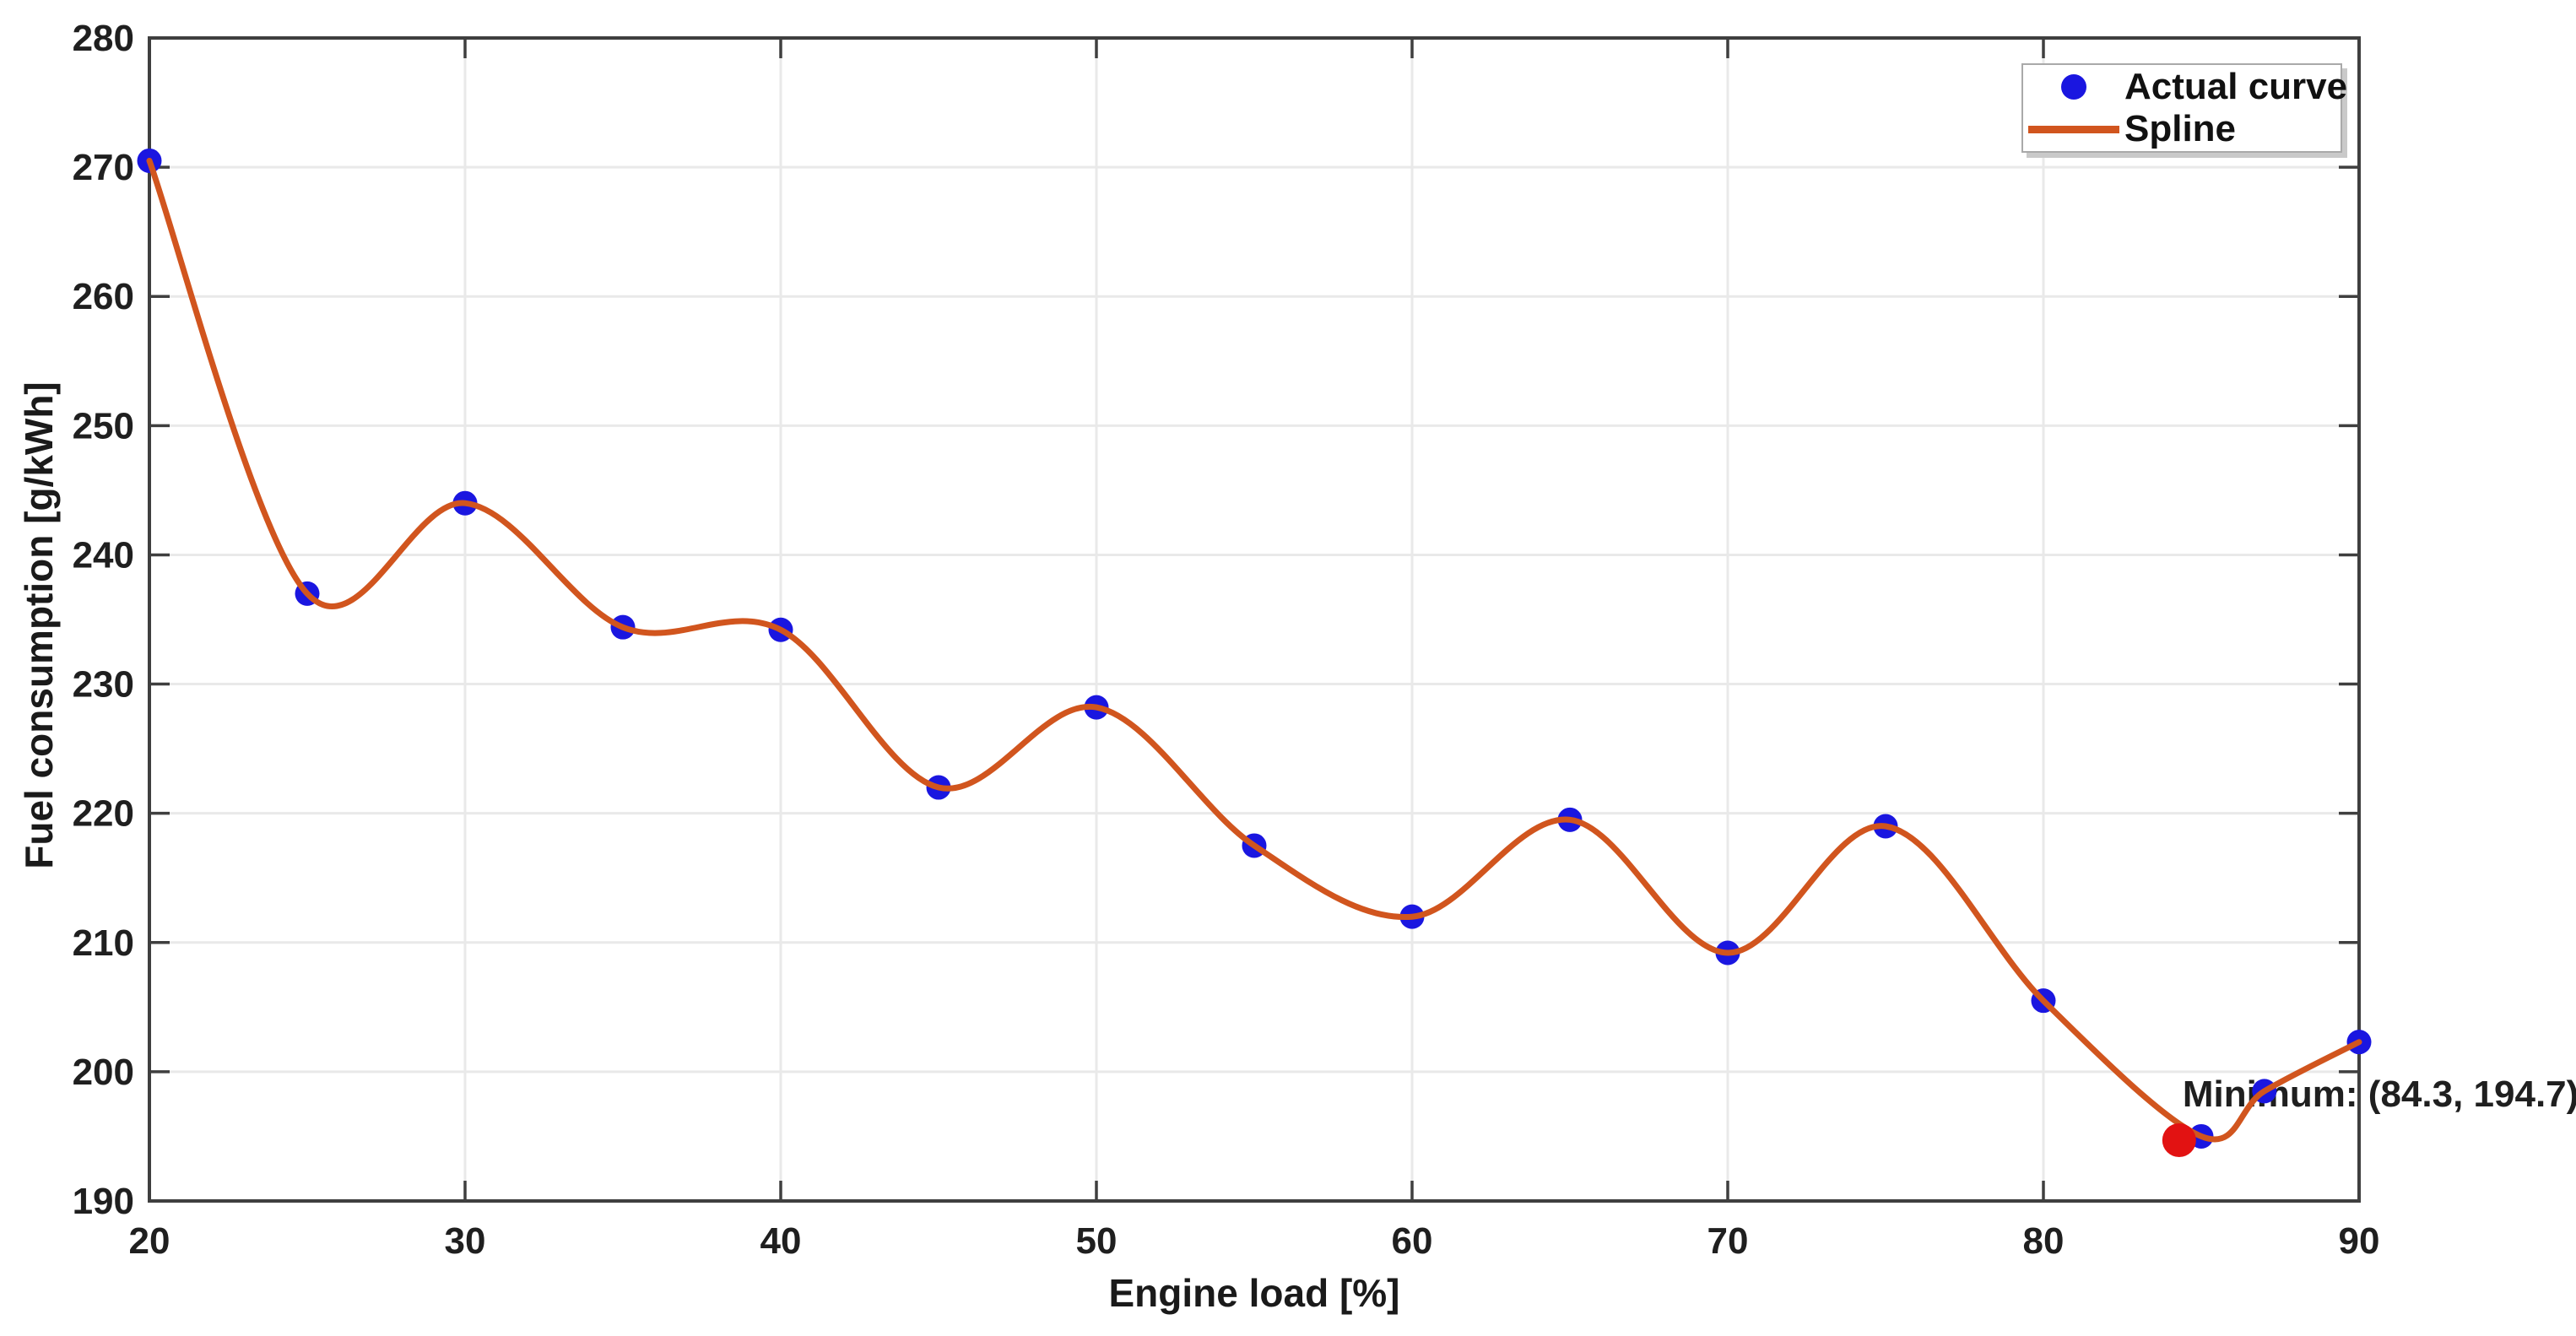 The height and width of the screenshot is (1336, 2576). I want to click on y-tick-label: 230, so click(103, 685).